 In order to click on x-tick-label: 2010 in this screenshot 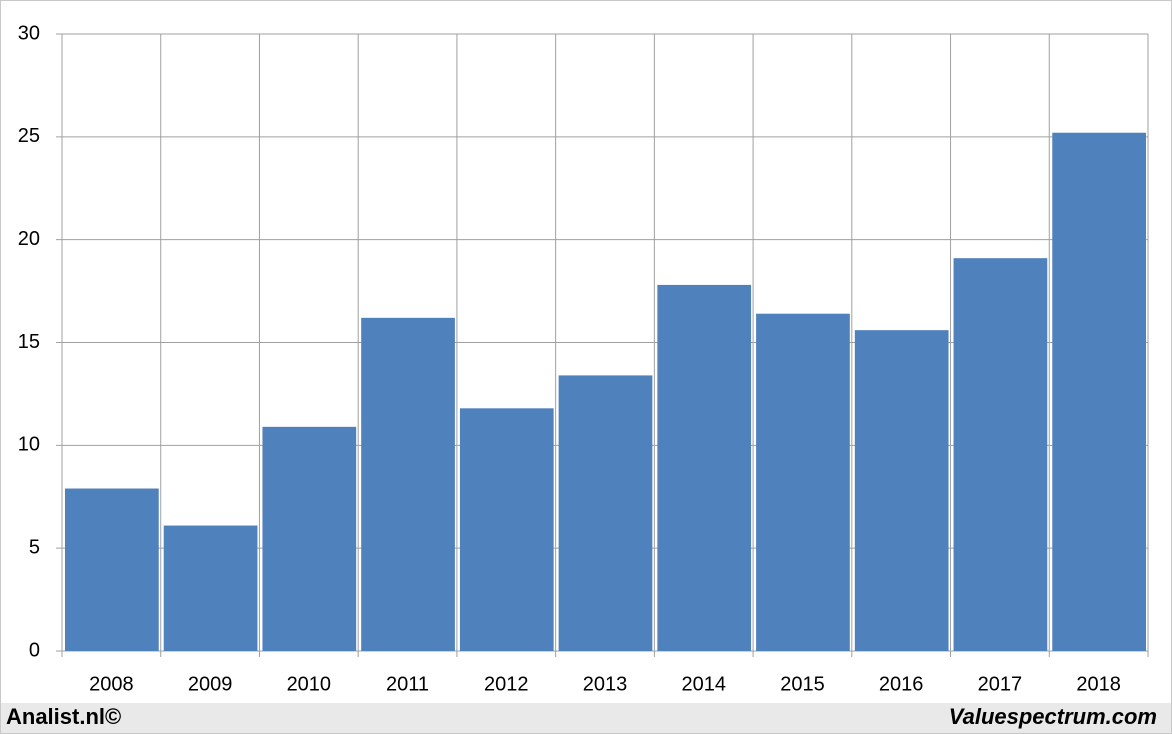, I will do `click(309, 684)`.